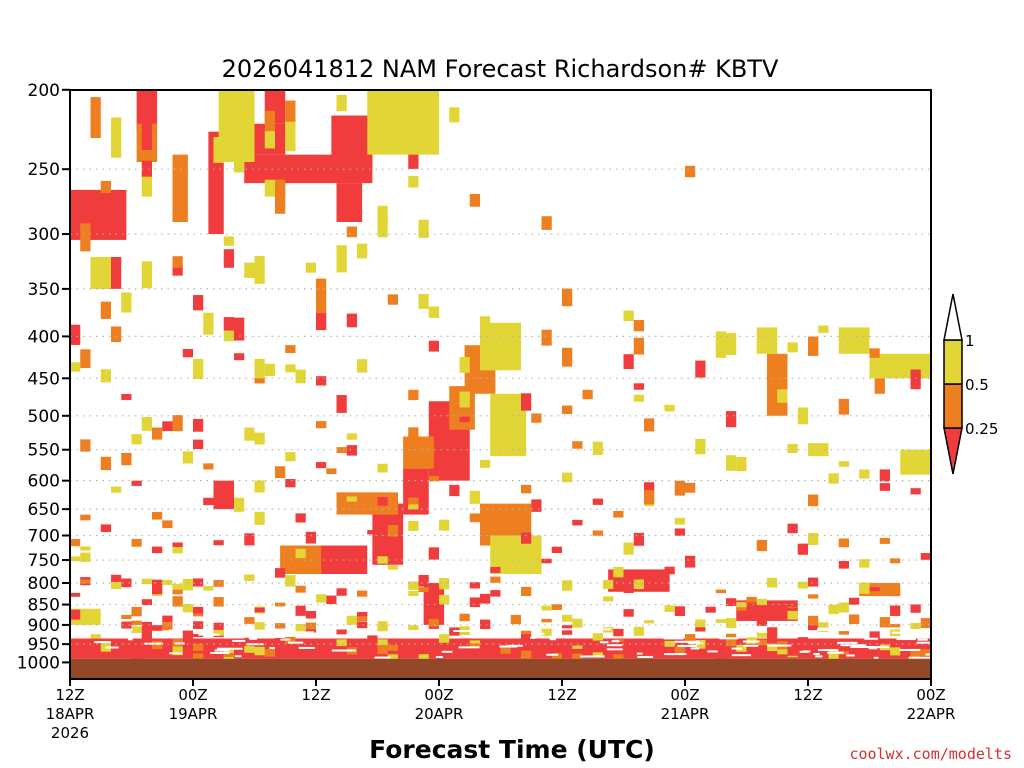 This screenshot has height=768, width=1024. Describe the element at coordinates (684, 695) in the screenshot. I see `x-tick-label: 00Z` at that location.